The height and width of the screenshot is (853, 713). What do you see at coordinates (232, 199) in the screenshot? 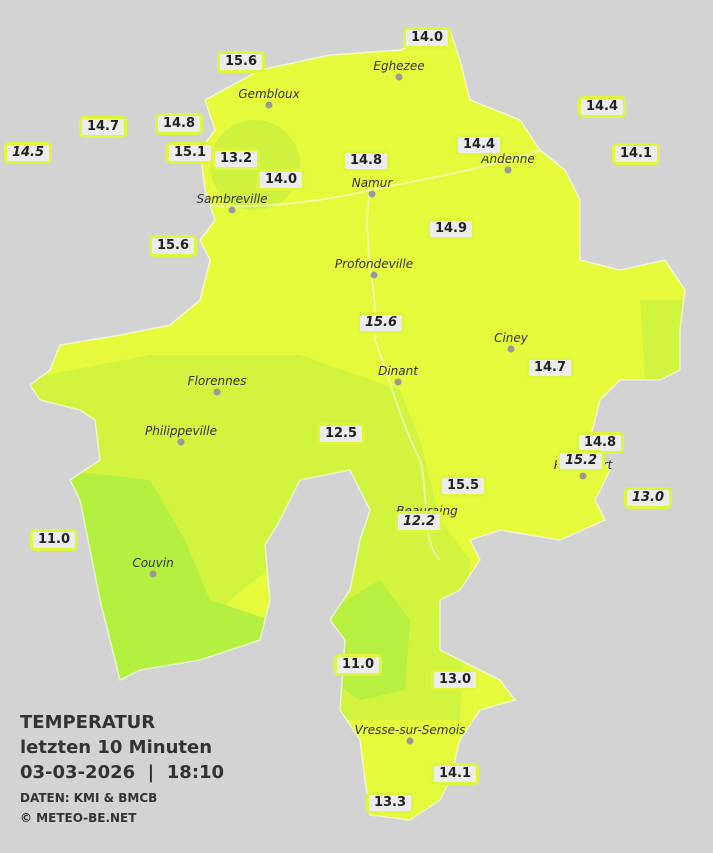
I see `city-label: Sambreville` at bounding box center [232, 199].